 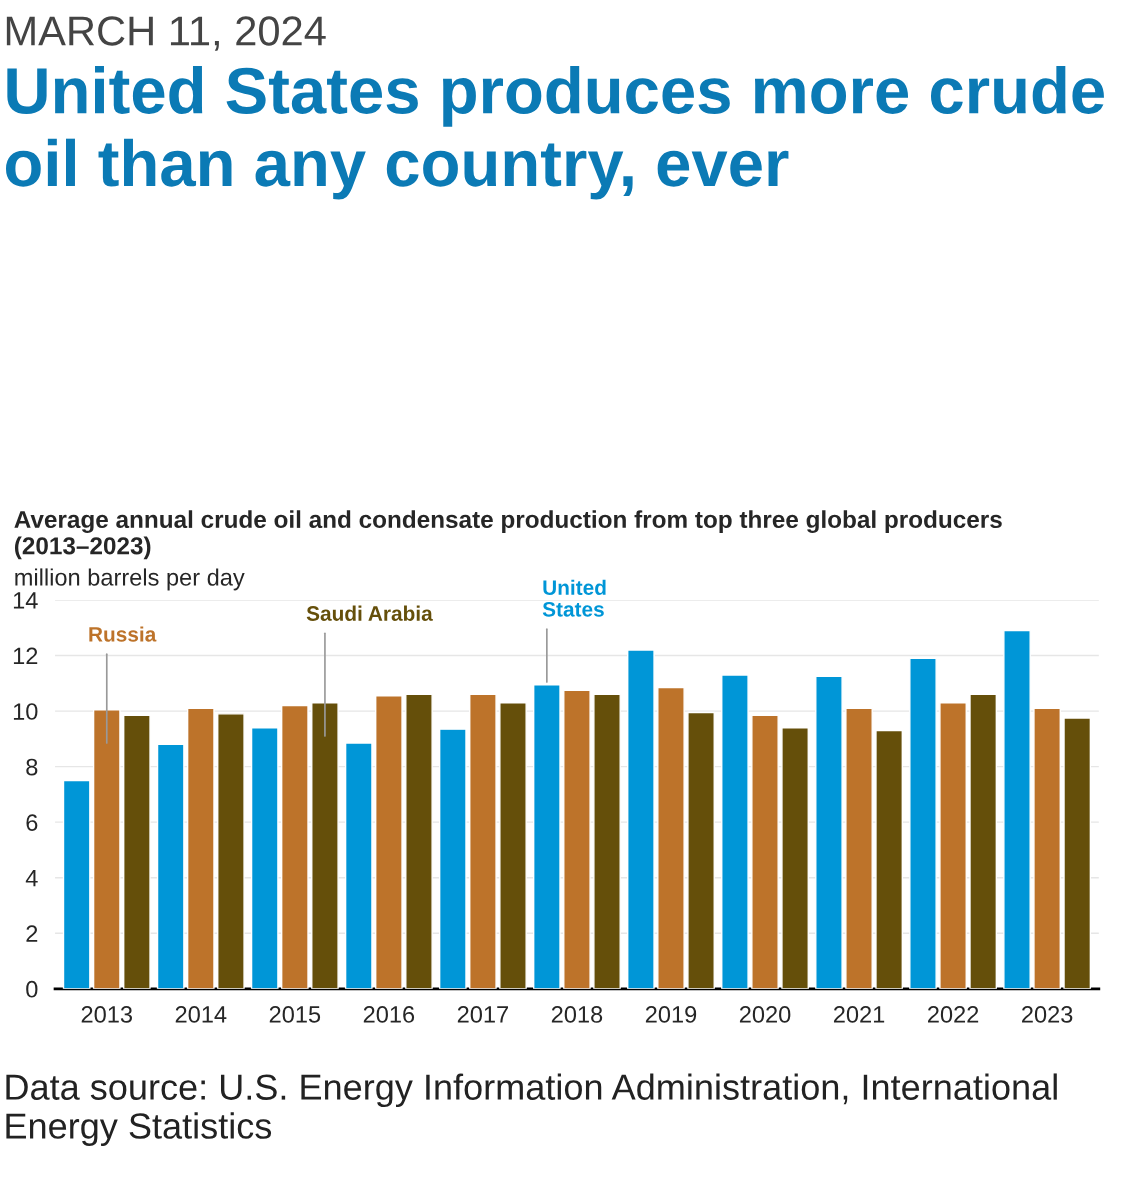 What do you see at coordinates (25, 656) in the screenshot?
I see `y-tick-label: 12` at bounding box center [25, 656].